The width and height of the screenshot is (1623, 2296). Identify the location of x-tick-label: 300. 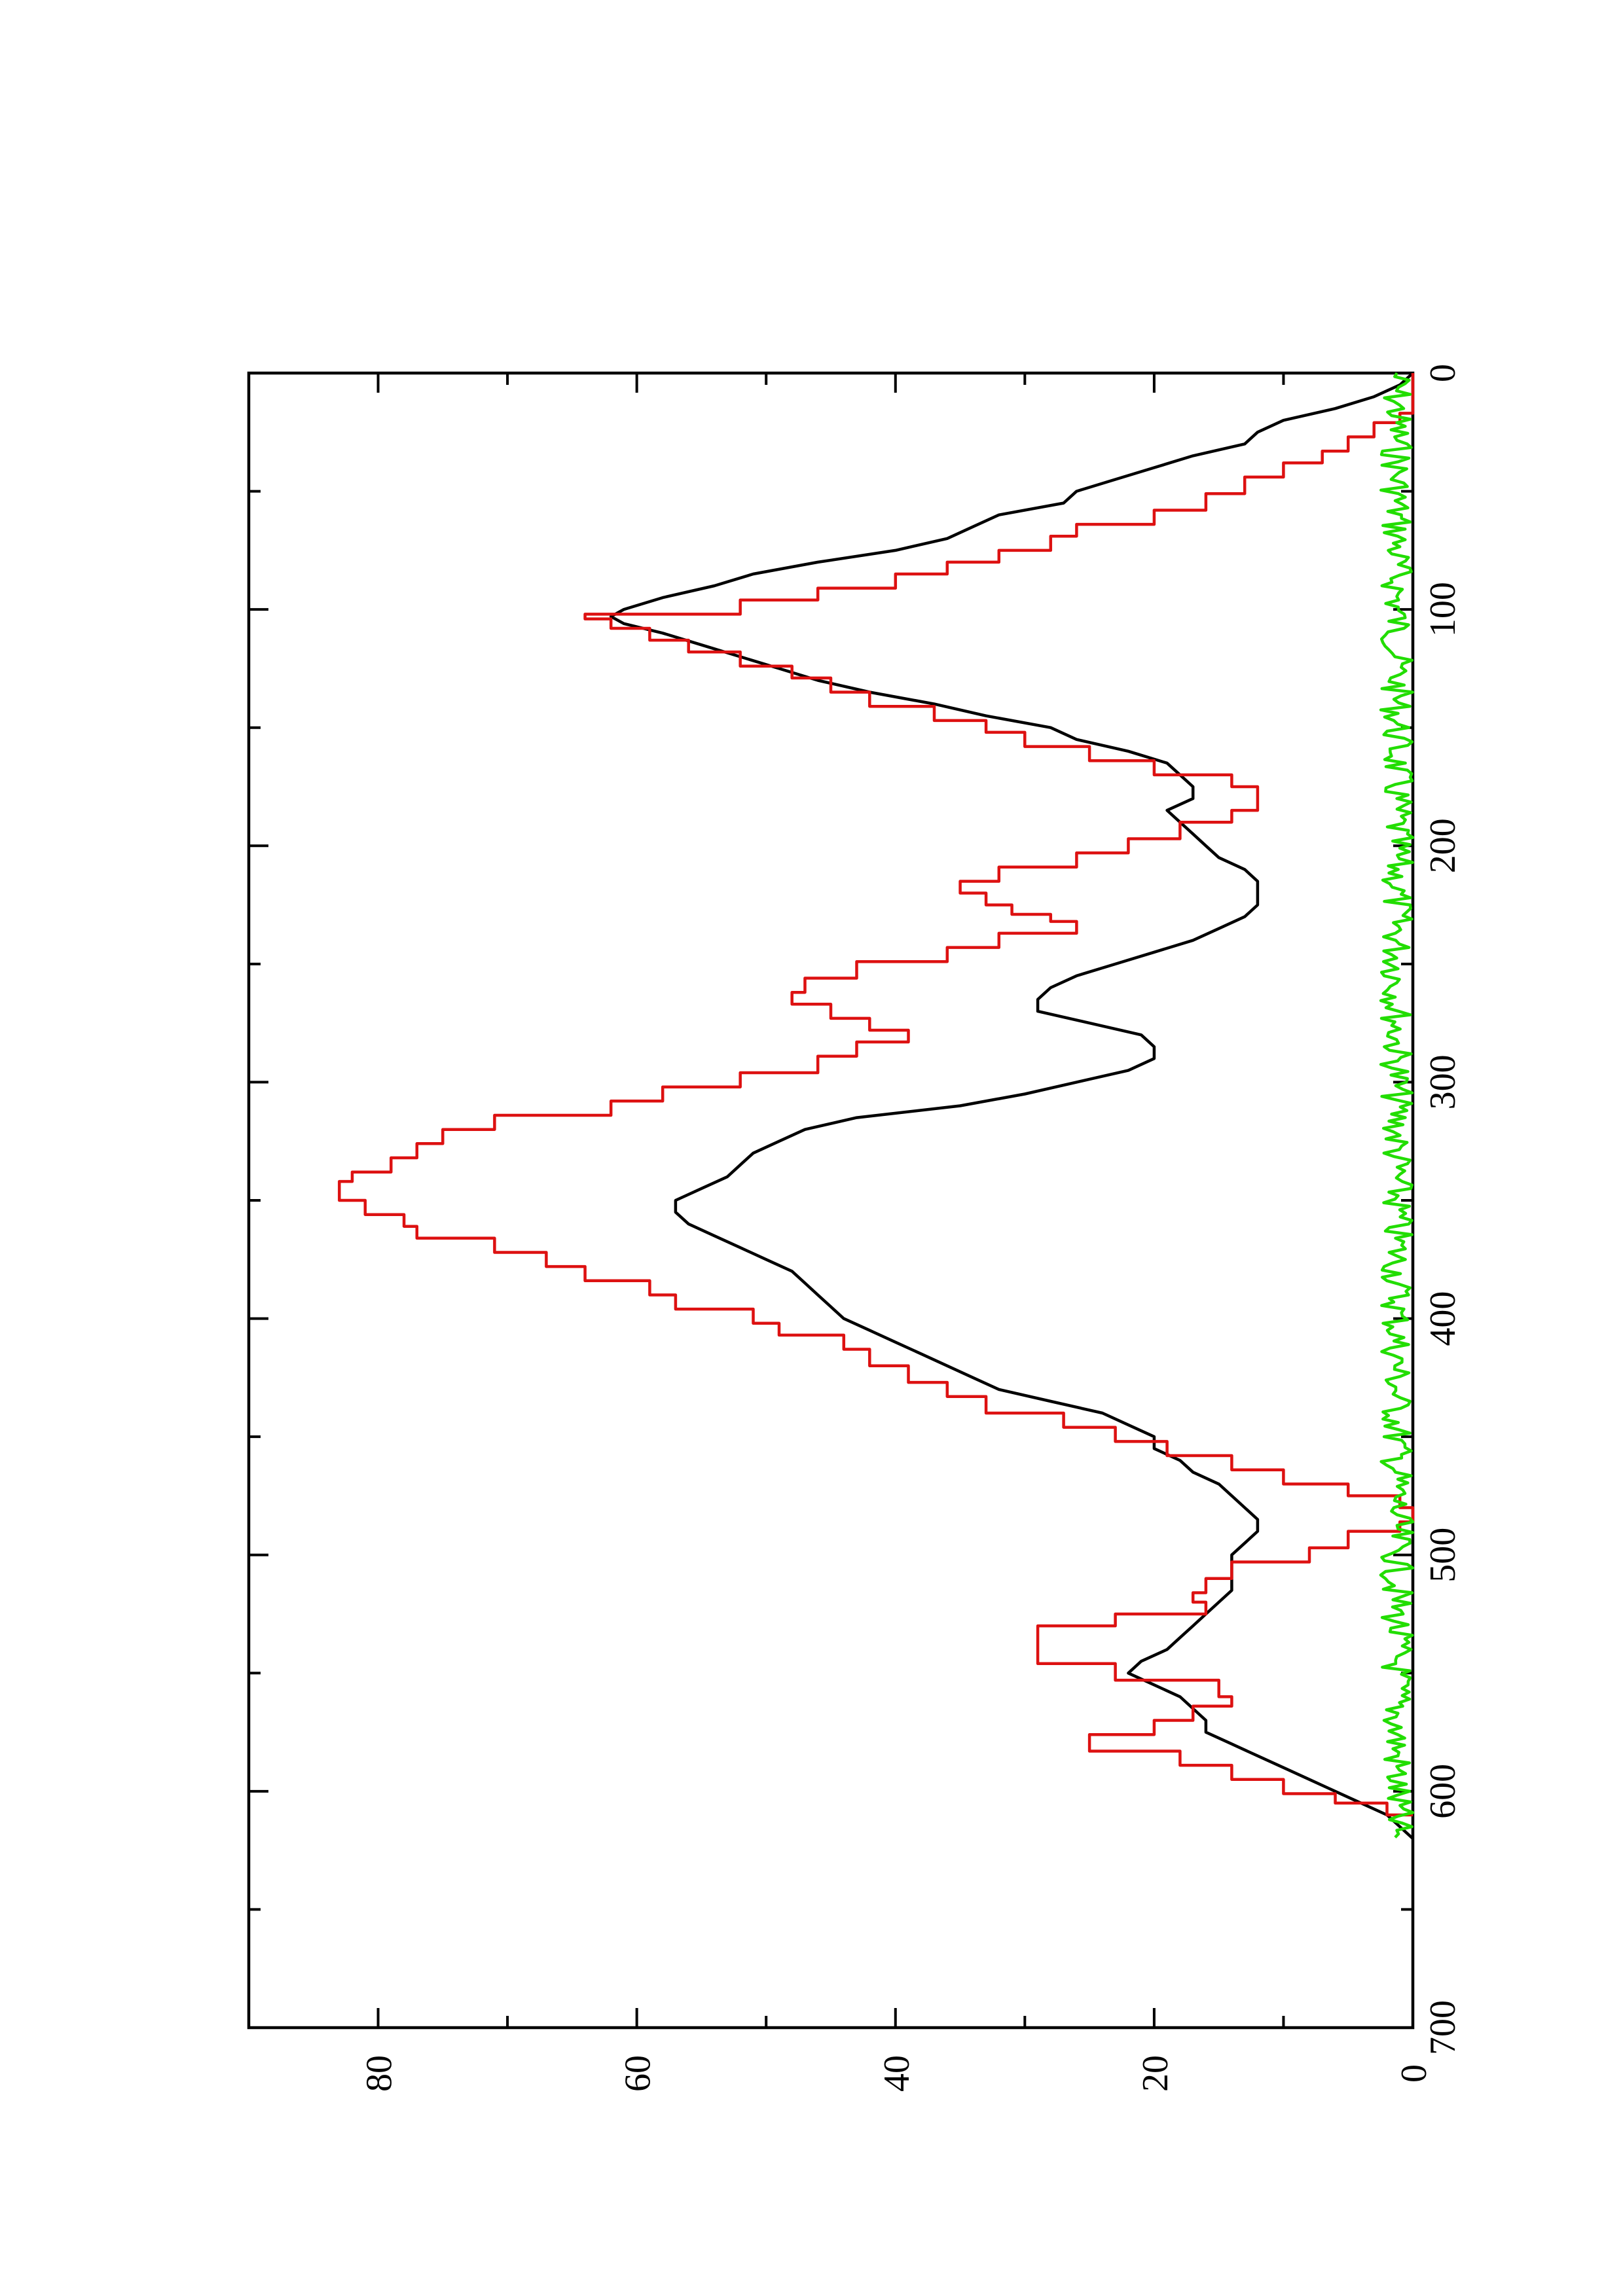
(1443, 1081).